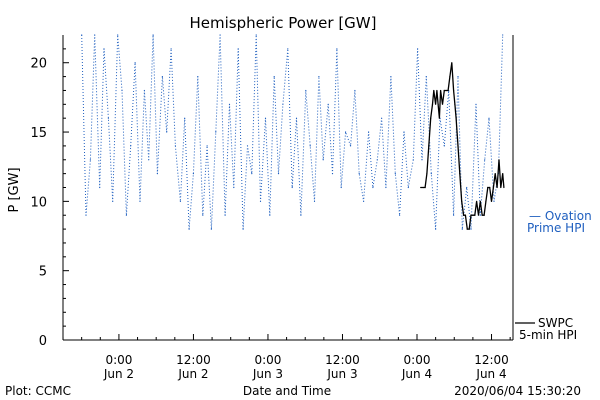  What do you see at coordinates (556, 228) in the screenshot?
I see `series-label-ovation-line2: Prime HPI` at bounding box center [556, 228].